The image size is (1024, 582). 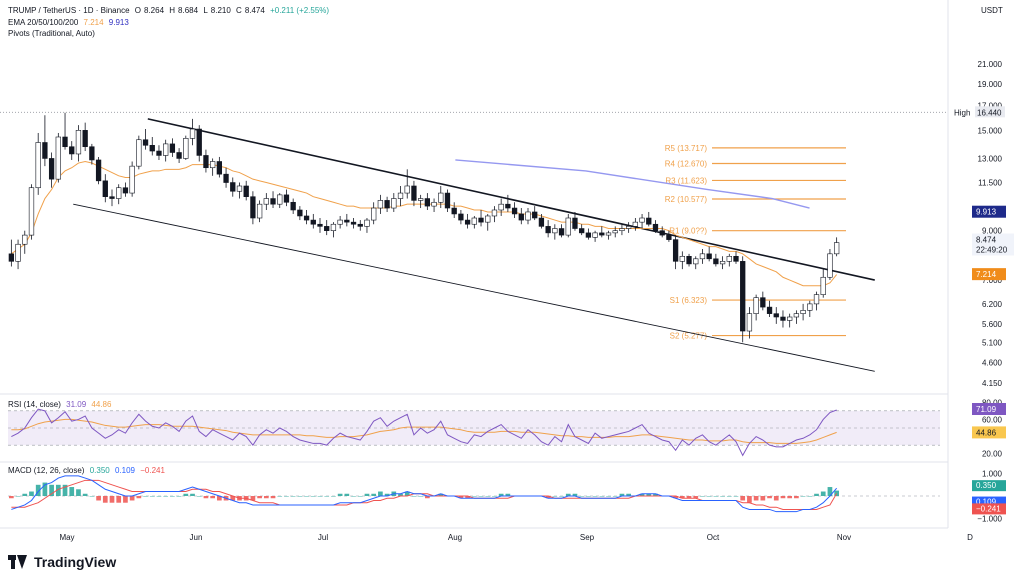 What do you see at coordinates (70, 22) in the screenshot?
I see `ema-legend: EMA 20/50/100/200 7.214 9.913` at bounding box center [70, 22].